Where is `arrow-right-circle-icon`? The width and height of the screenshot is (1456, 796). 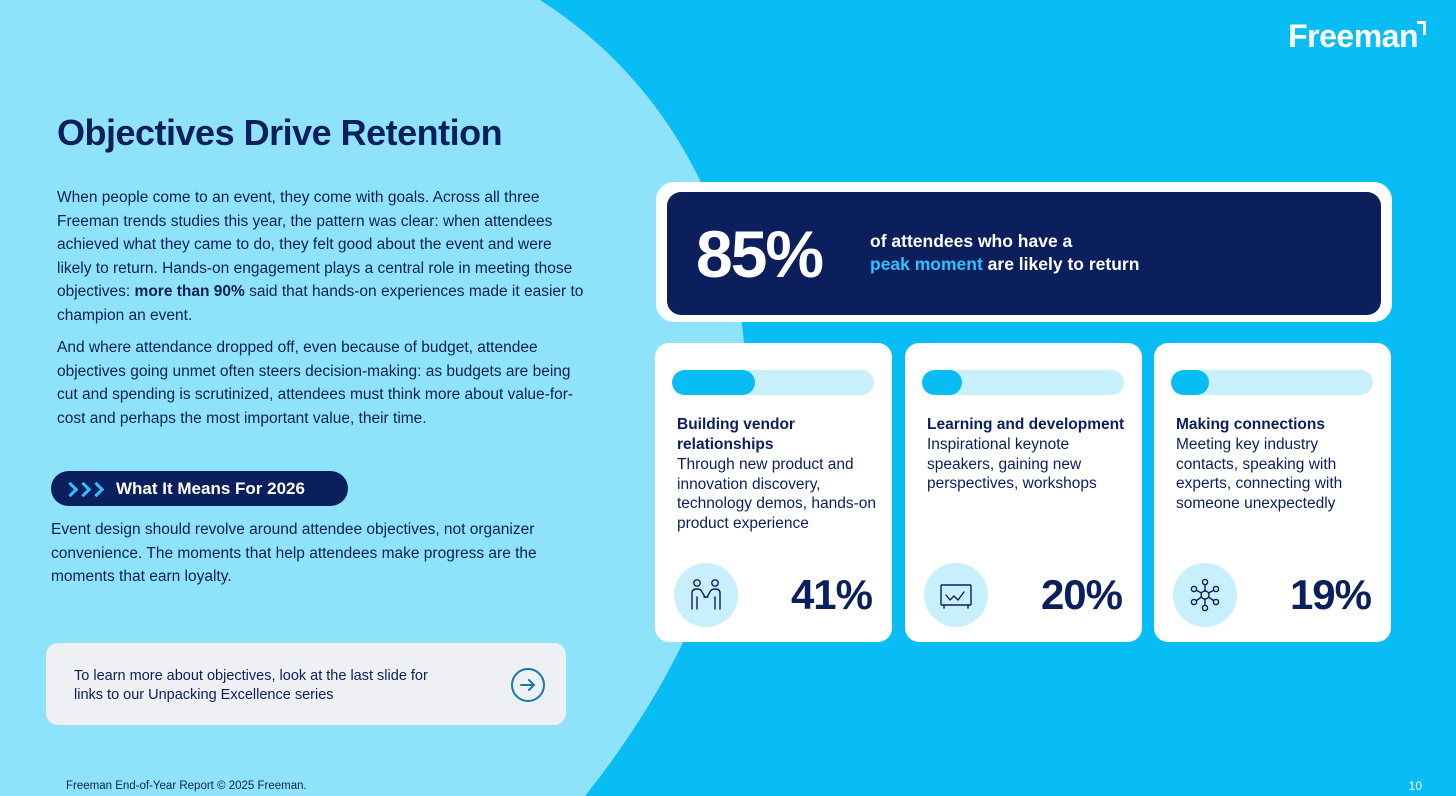
arrow-right-circle-icon is located at coordinates (528, 685).